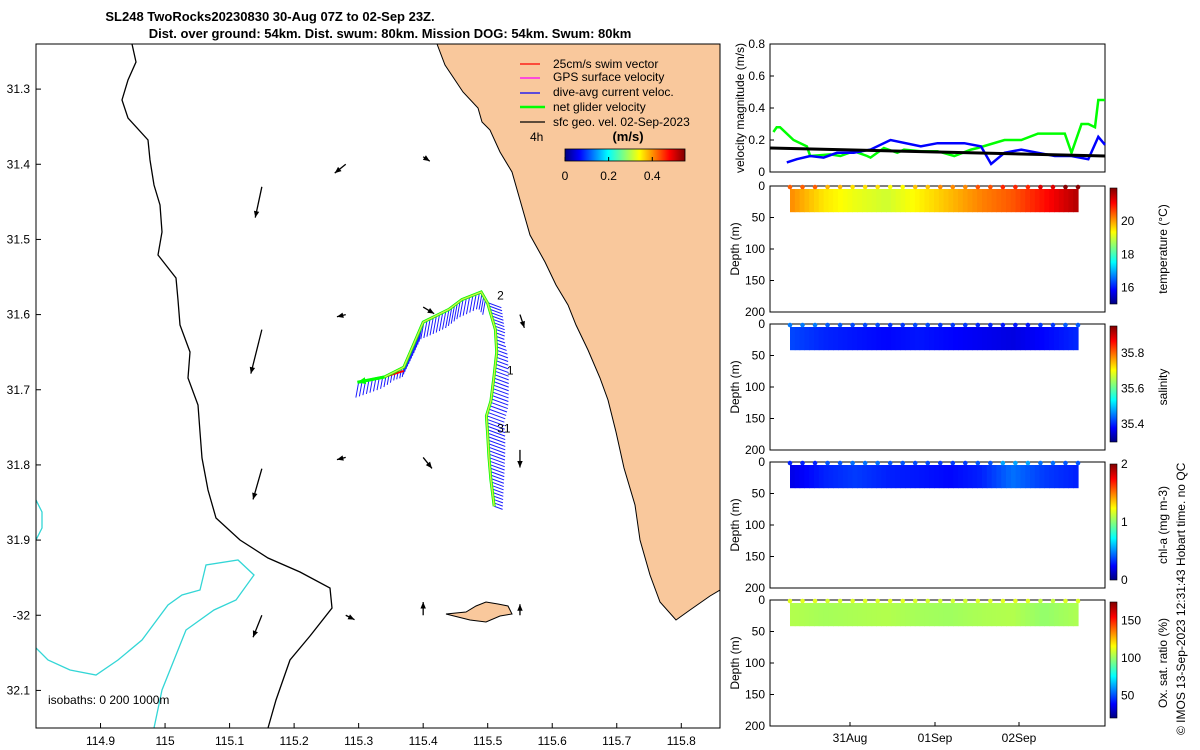  What do you see at coordinates (599, 107) in the screenshot?
I see `legend-net-label: net glider velocity` at bounding box center [599, 107].